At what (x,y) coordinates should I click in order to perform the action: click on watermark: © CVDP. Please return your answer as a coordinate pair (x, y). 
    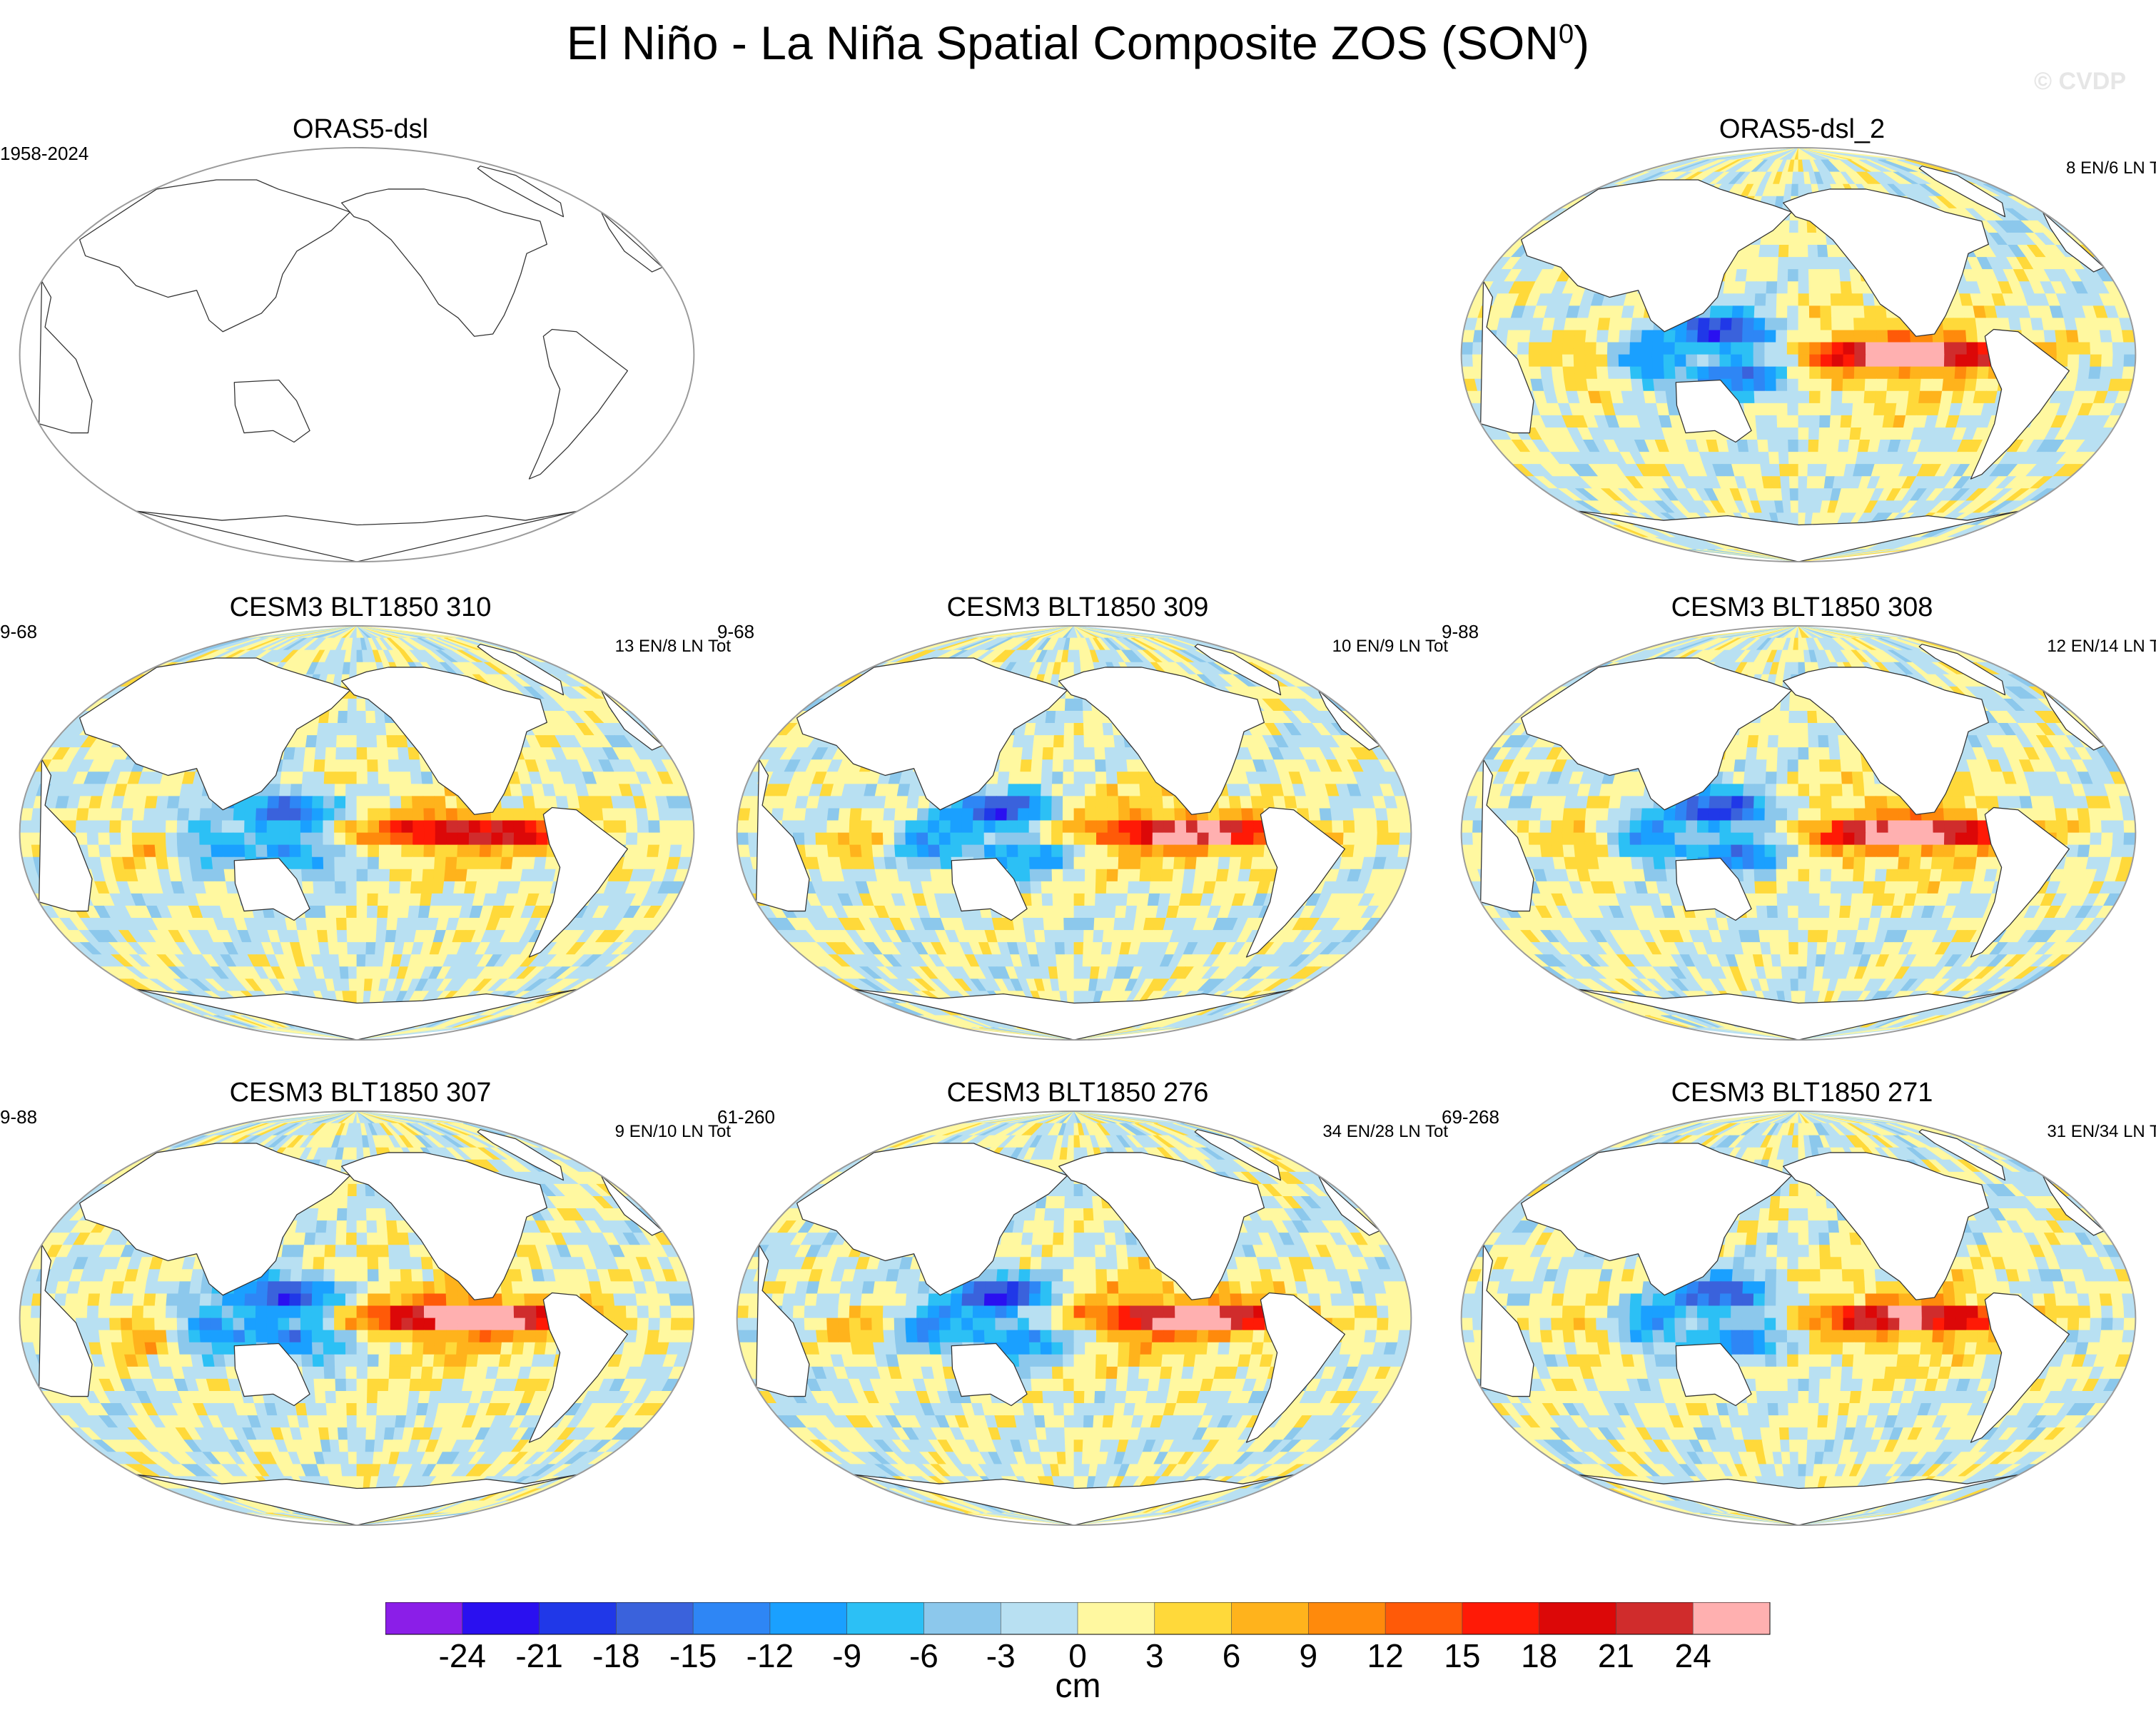
    Looking at the image, I should click on (2080, 81).